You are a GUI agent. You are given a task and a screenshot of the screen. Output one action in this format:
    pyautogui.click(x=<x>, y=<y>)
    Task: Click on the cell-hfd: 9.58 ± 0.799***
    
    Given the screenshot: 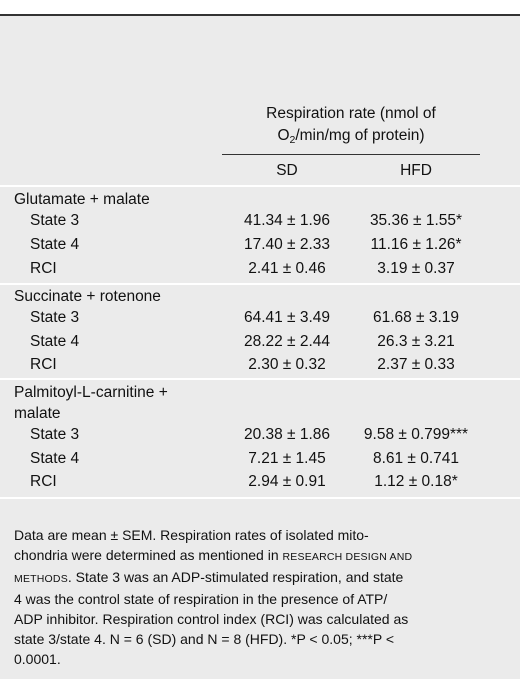 What is the action you would take?
    pyautogui.click(x=416, y=434)
    